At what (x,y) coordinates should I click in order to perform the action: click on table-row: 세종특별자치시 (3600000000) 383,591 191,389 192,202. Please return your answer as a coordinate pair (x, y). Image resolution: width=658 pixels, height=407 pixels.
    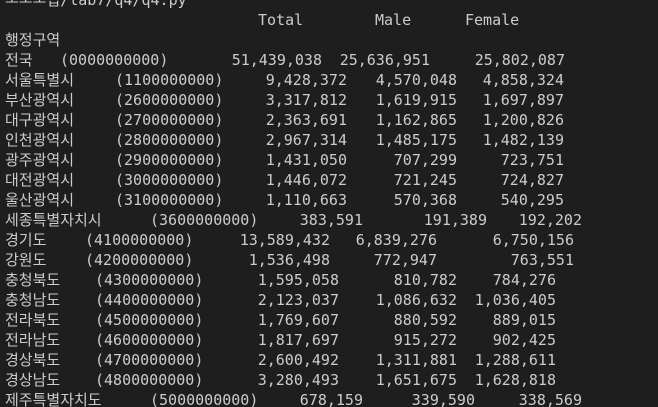
    Looking at the image, I should click on (330, 220).